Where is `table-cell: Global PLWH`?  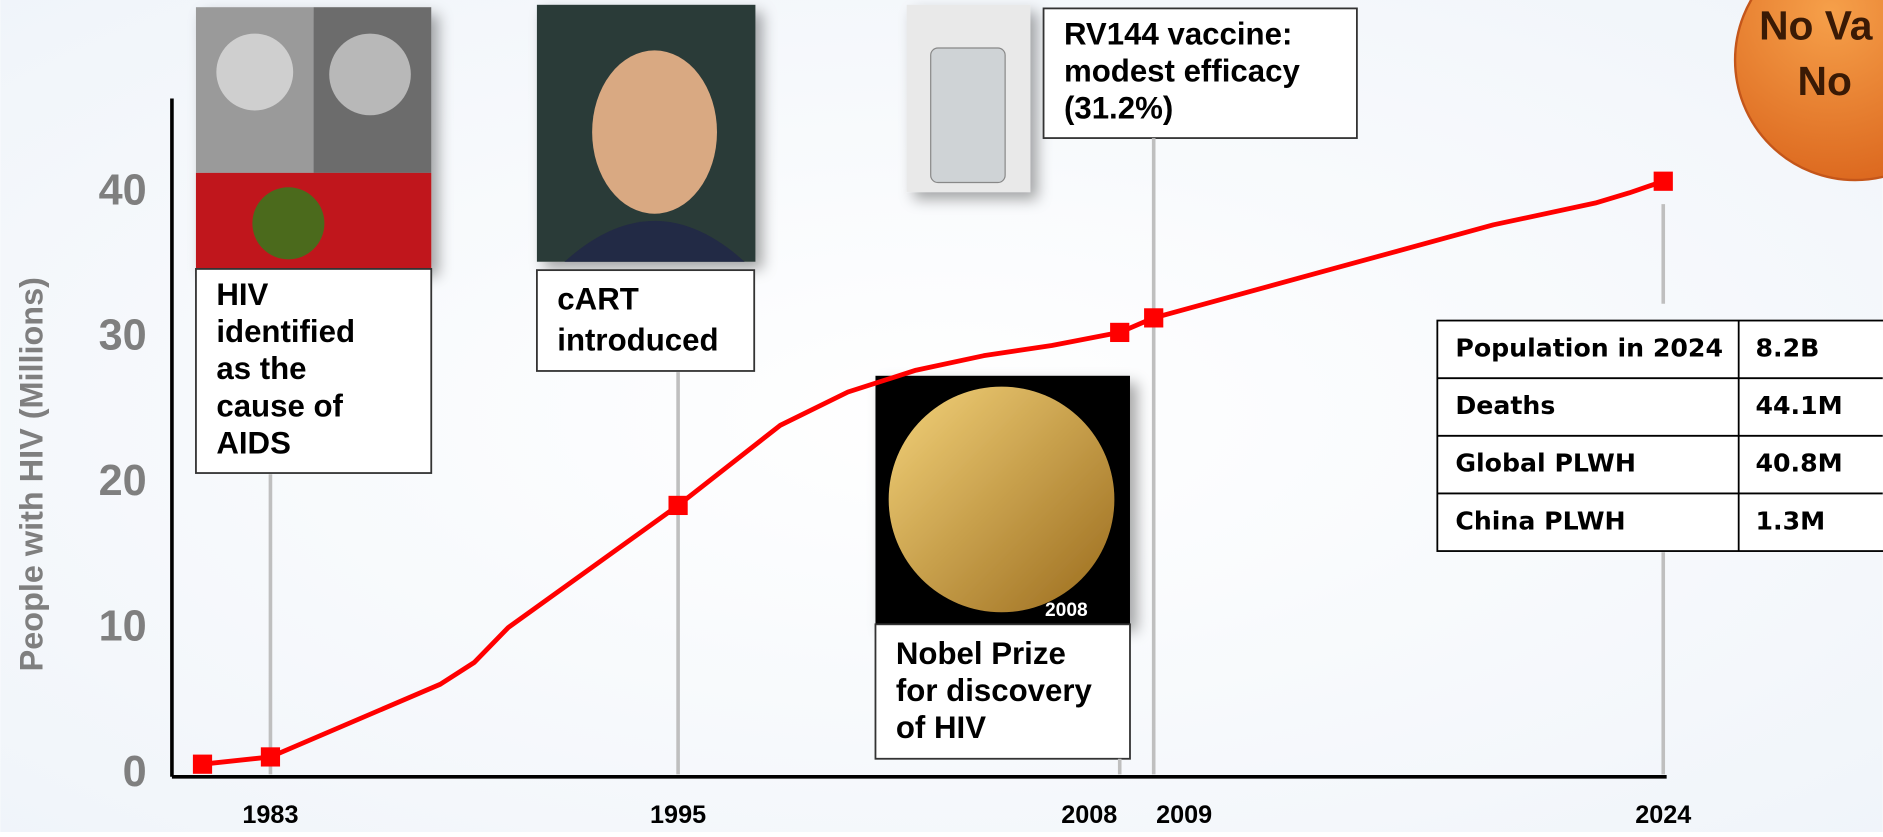
table-cell: Global PLWH is located at coordinates (1545, 463).